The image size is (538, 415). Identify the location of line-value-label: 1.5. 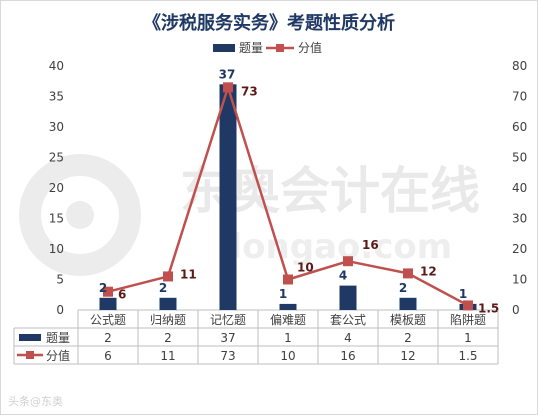
(488, 308).